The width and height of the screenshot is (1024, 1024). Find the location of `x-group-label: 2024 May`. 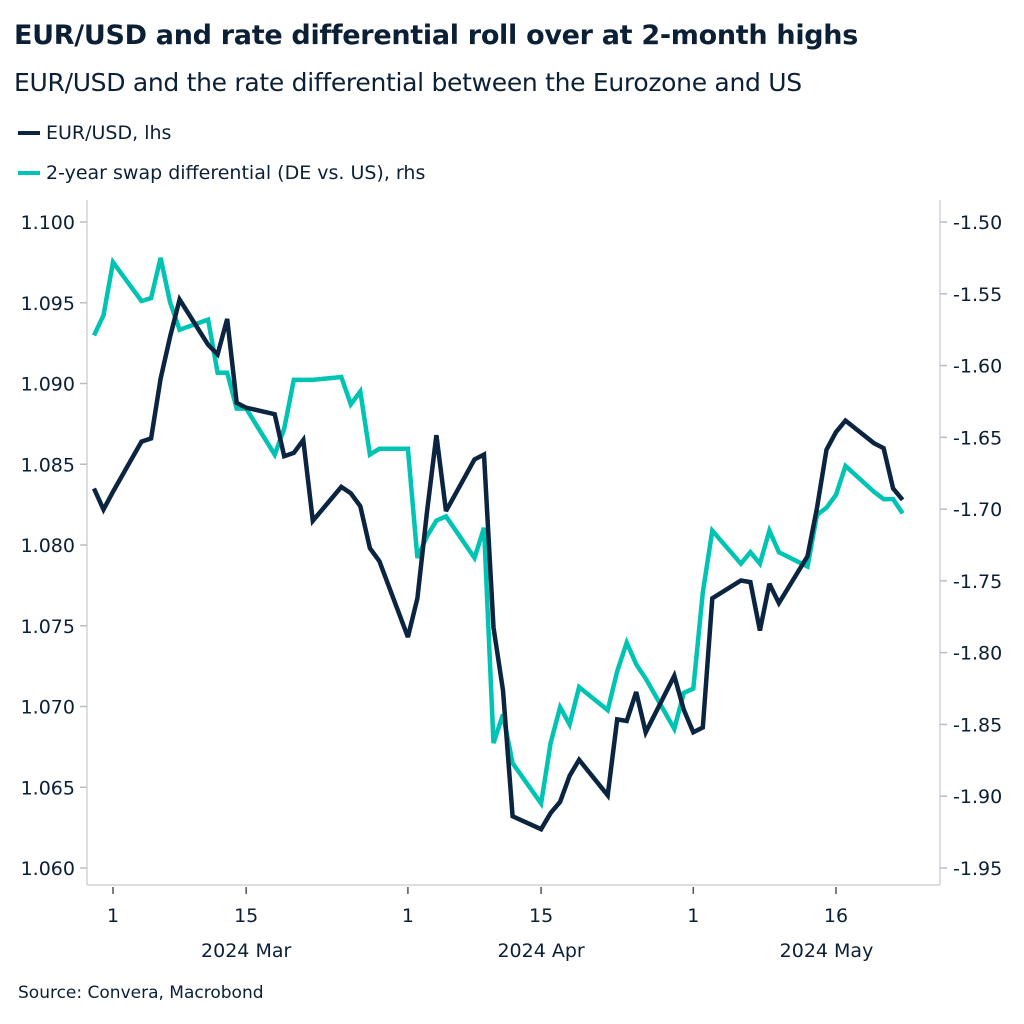

x-group-label: 2024 May is located at coordinates (827, 951).